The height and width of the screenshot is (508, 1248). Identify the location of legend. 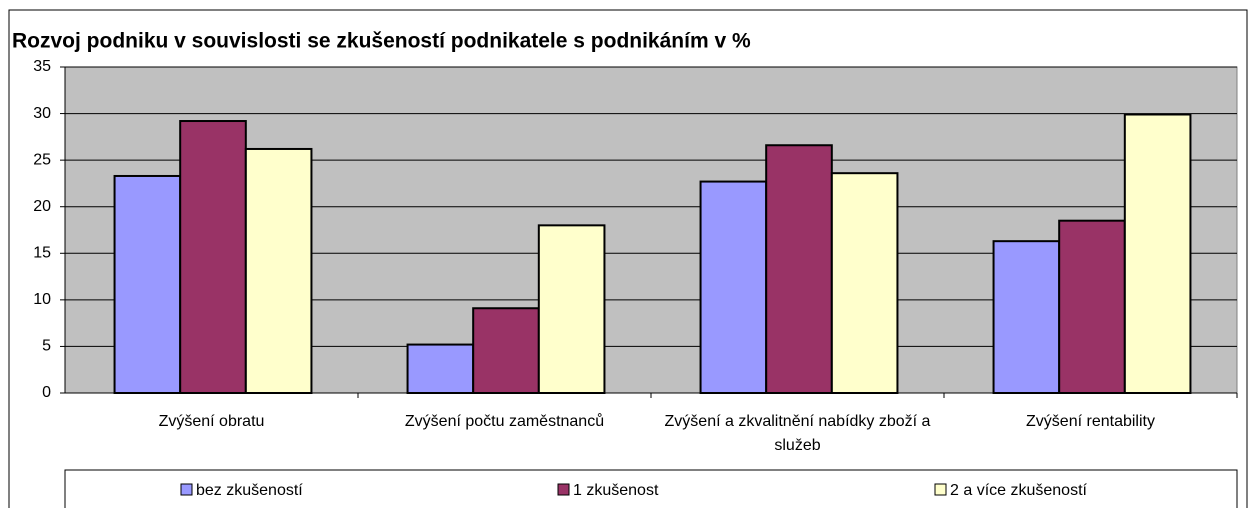
(651, 488).